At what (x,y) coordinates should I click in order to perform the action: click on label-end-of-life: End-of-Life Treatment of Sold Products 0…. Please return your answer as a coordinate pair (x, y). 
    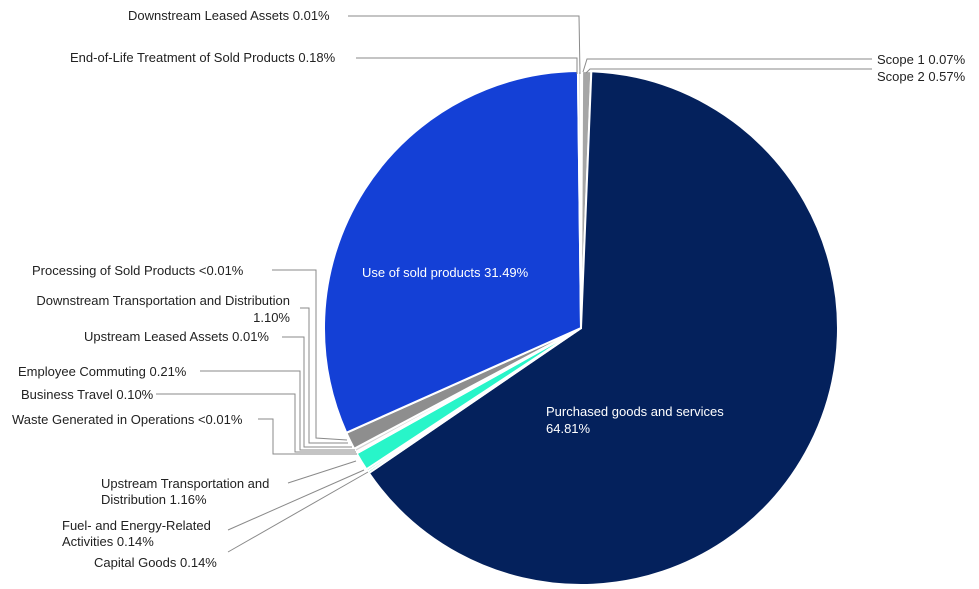
    Looking at the image, I should click on (203, 57).